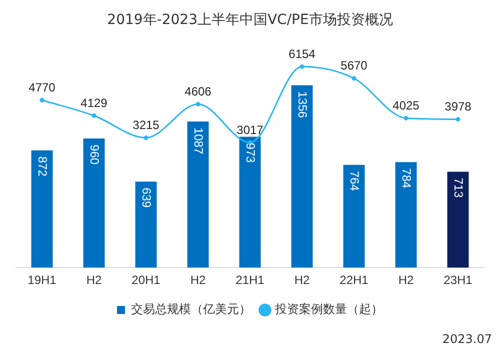 This screenshot has height=362, width=500. What do you see at coordinates (466, 338) in the screenshot?
I see `text: 2023.07` at bounding box center [466, 338].